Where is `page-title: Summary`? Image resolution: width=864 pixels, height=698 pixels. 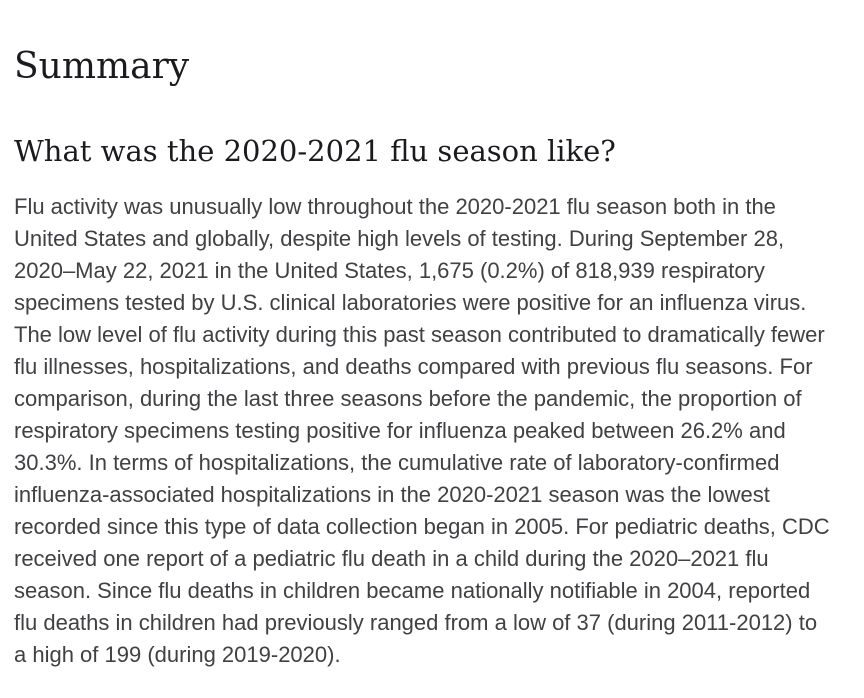
page-title: Summary is located at coordinates (102, 66).